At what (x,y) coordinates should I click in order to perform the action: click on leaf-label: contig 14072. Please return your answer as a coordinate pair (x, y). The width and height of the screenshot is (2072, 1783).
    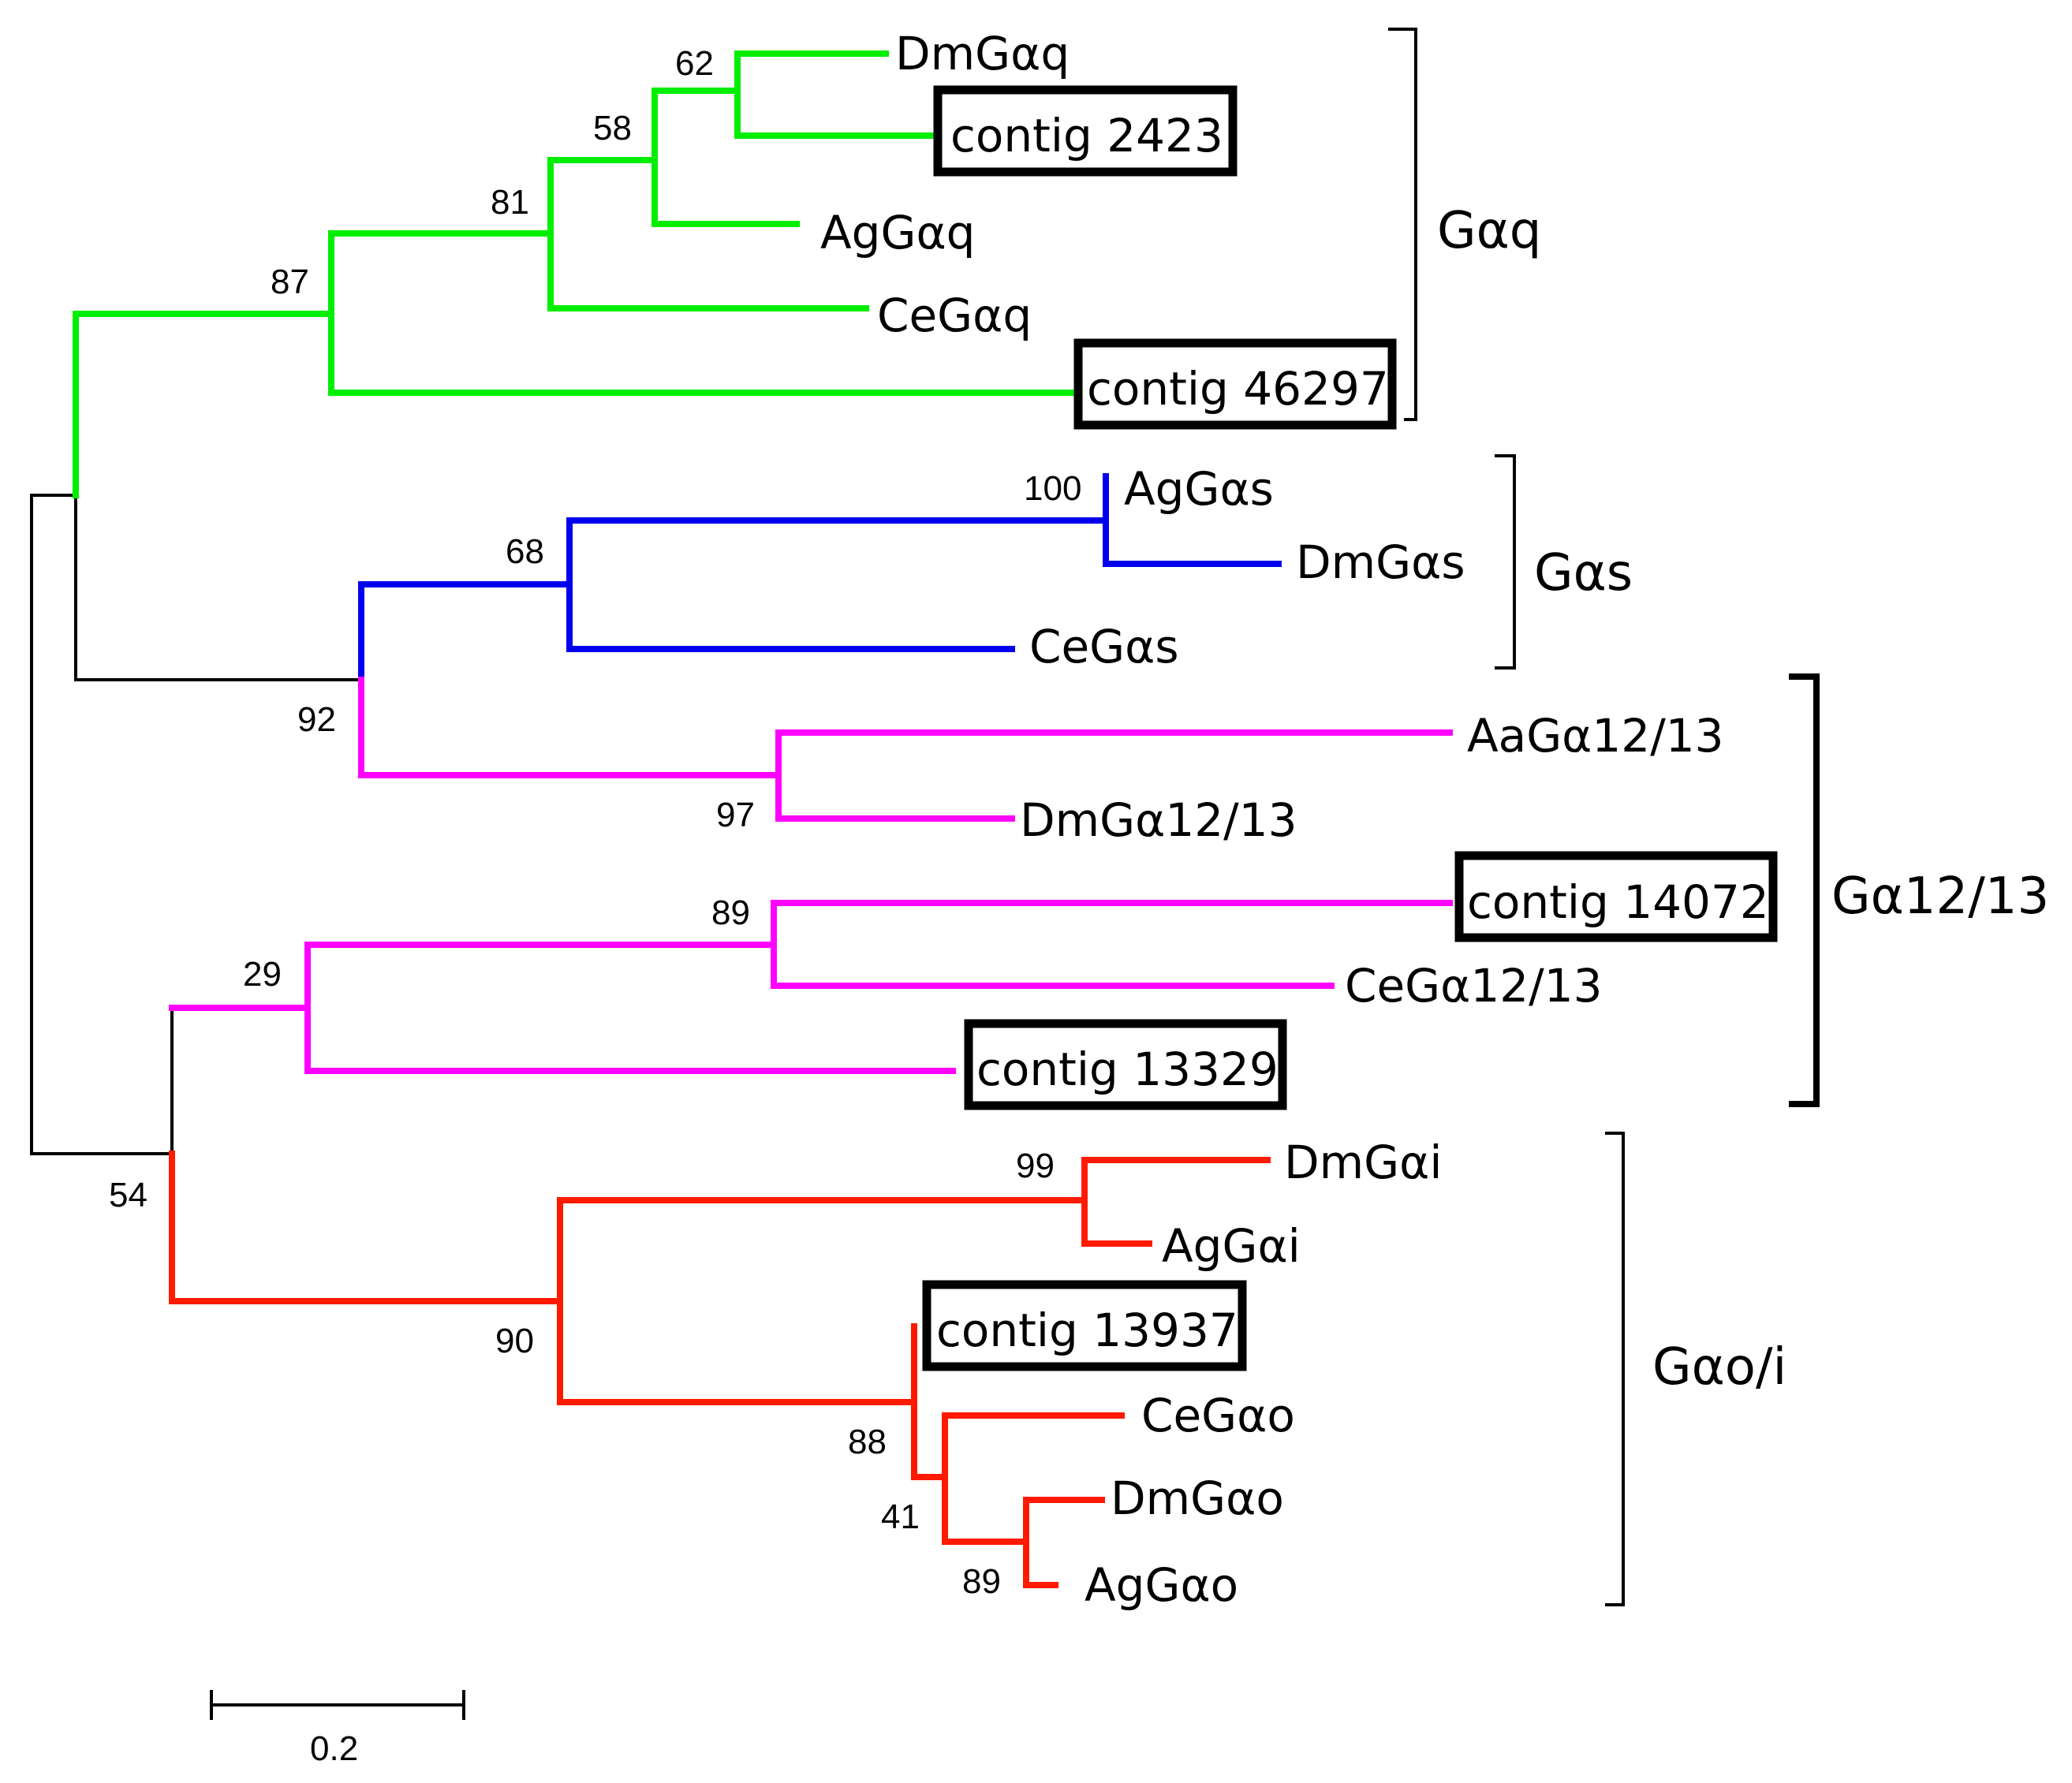
    Looking at the image, I should click on (1618, 902).